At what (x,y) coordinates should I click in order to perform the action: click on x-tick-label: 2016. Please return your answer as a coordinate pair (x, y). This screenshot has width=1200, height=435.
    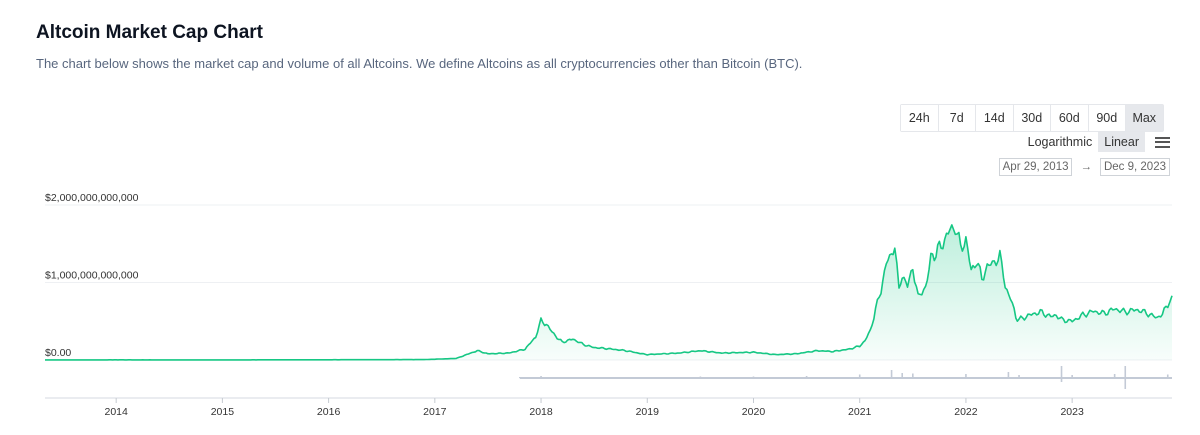
    Looking at the image, I should click on (329, 412).